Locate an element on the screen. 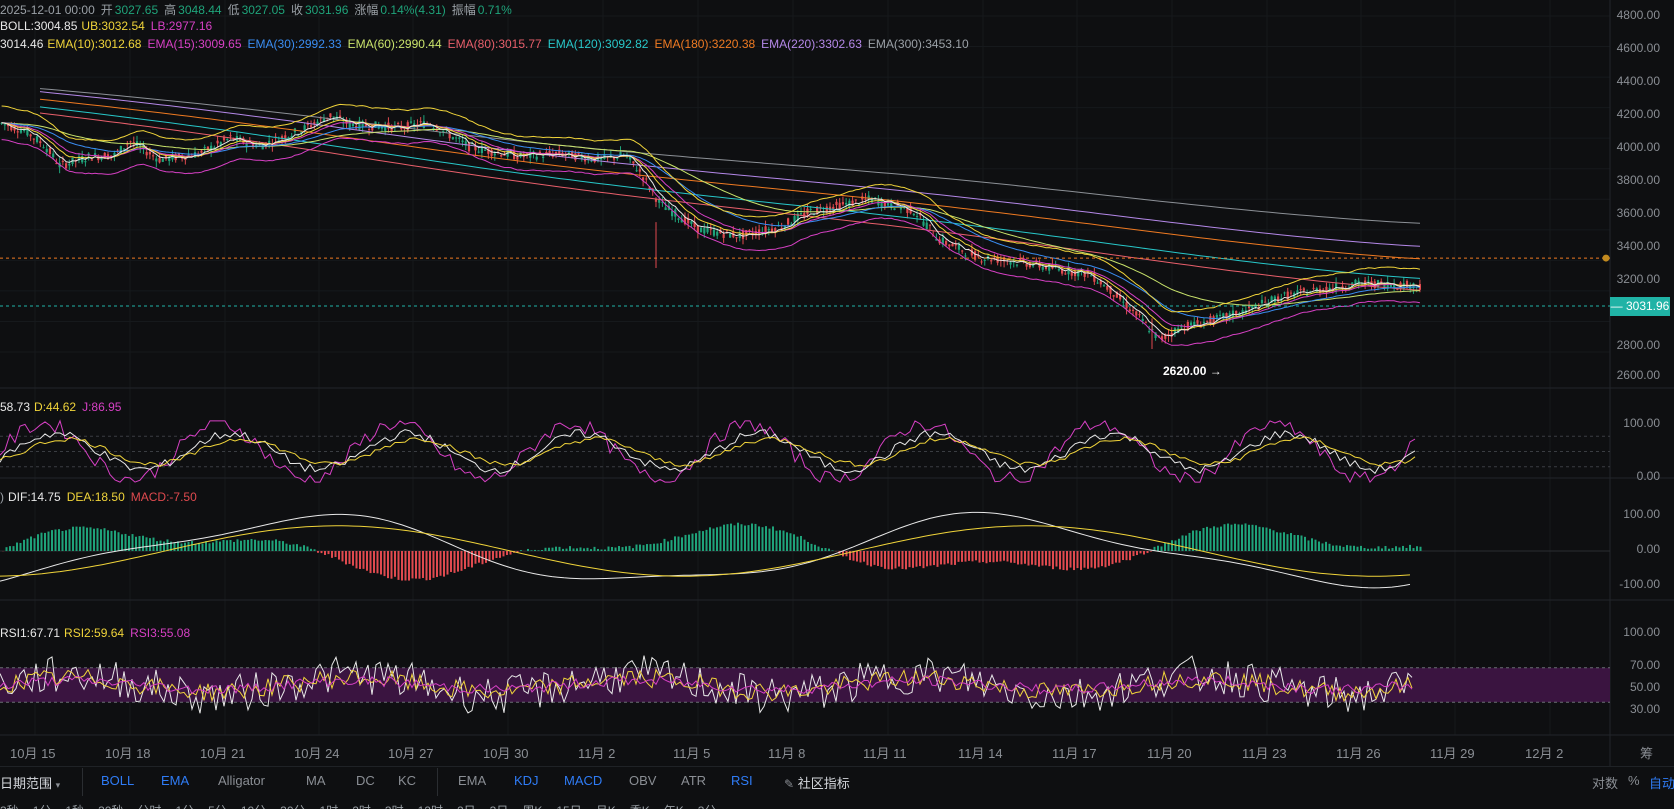 Image resolution: width=1674 pixels, height=809 pixels. log-scale-toggle: 对数 is located at coordinates (1605, 783).